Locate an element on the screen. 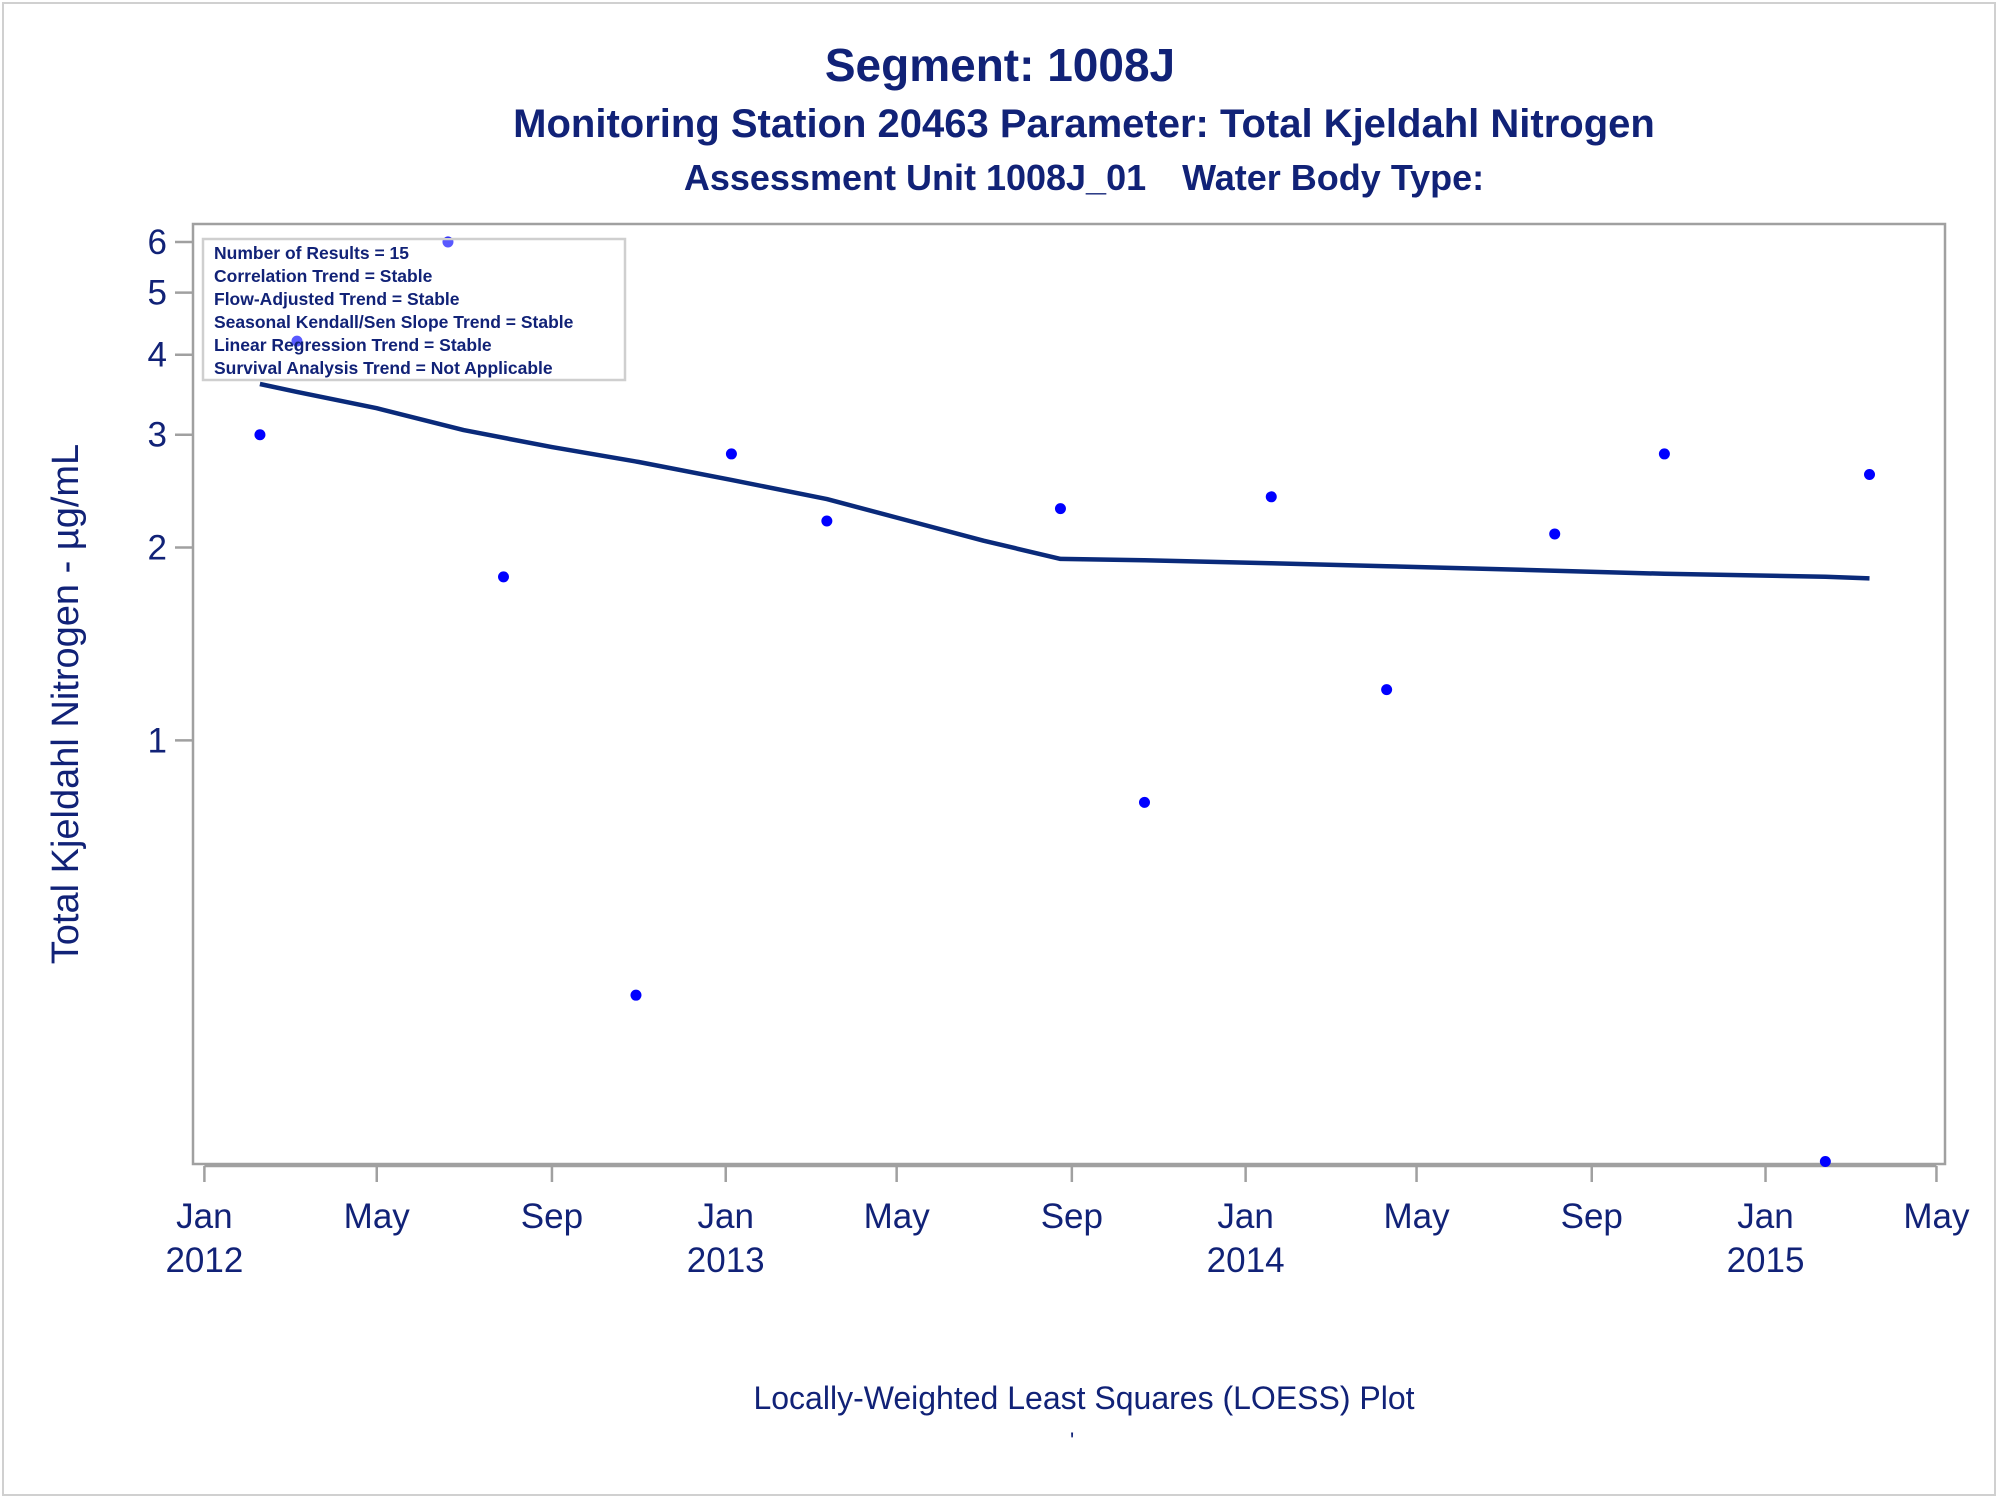 This screenshot has width=2000, height=1500. y-tick-label: 6 is located at coordinates (157, 242).